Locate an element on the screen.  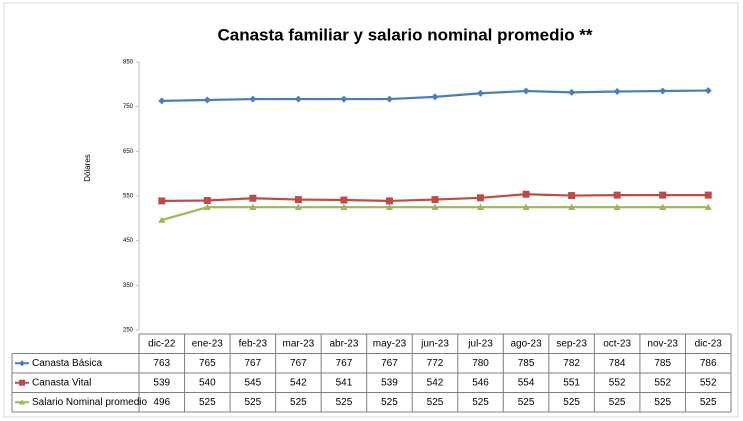
x-tick-label: abr-23 is located at coordinates (343, 343).